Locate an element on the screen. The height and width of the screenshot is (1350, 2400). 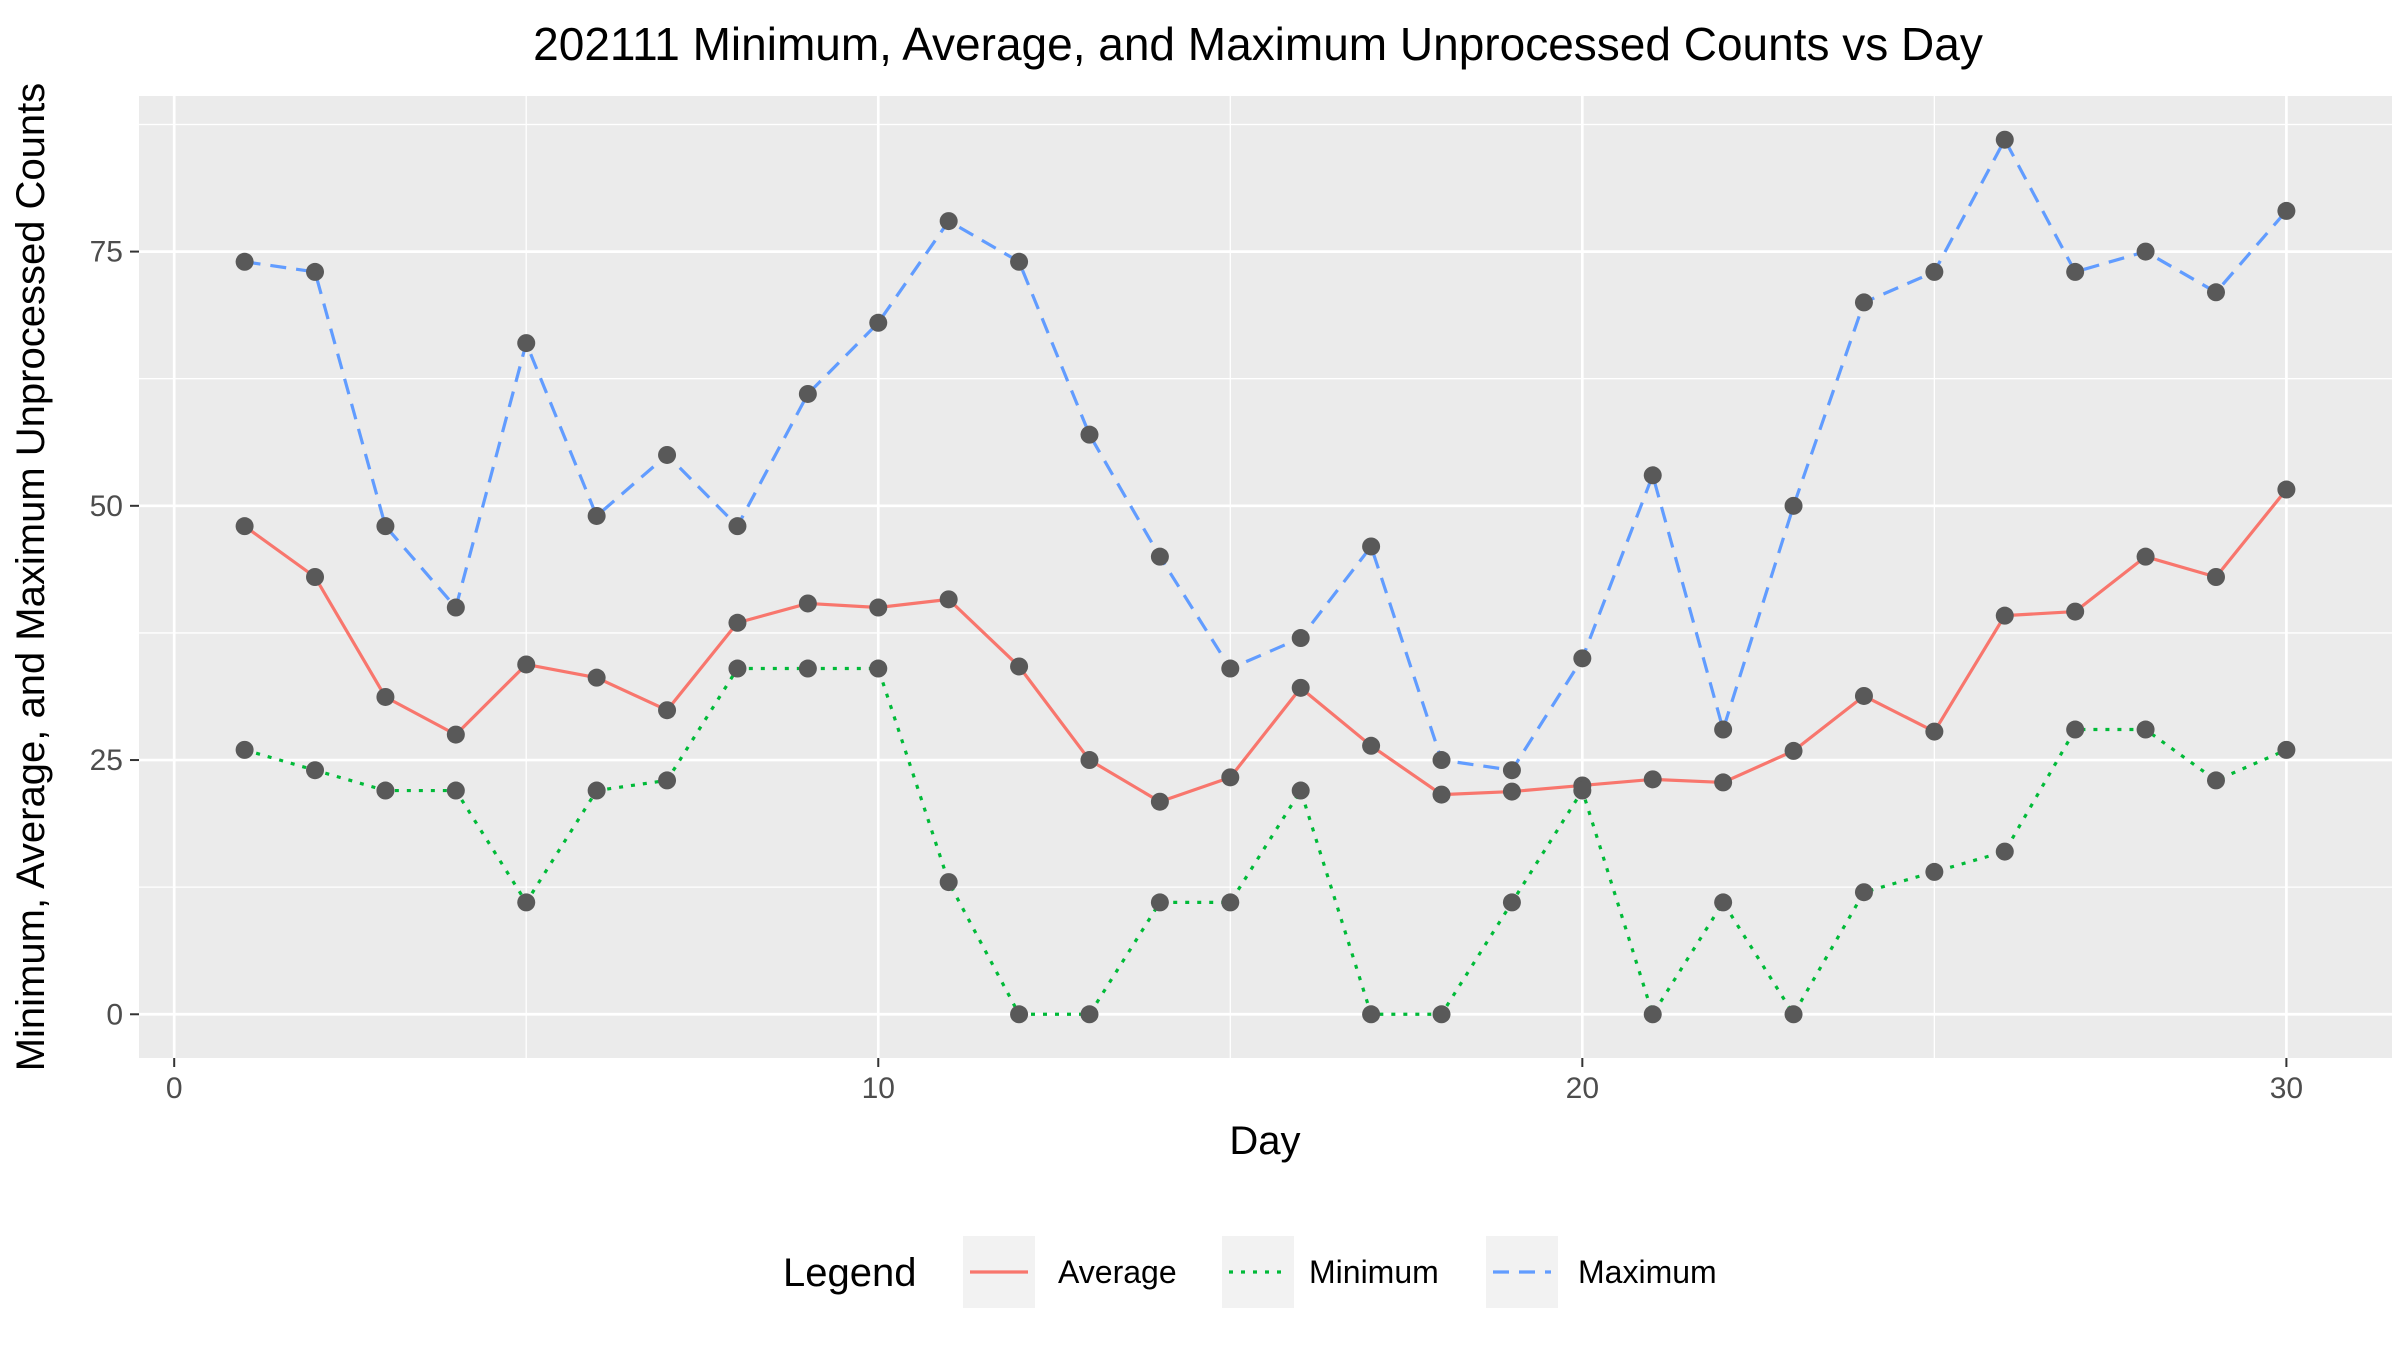
y-axis: 0 25 50 75 is located at coordinates (114, 633).